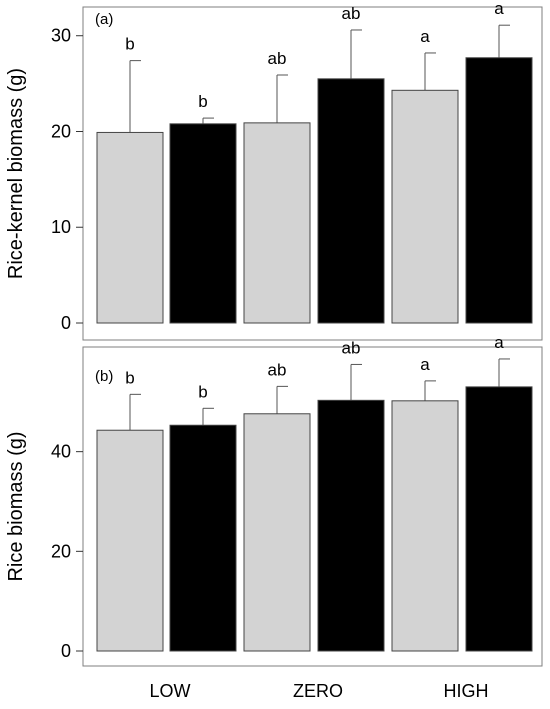 The image size is (550, 709). I want to click on x-category-label: HIGH, so click(466, 691).